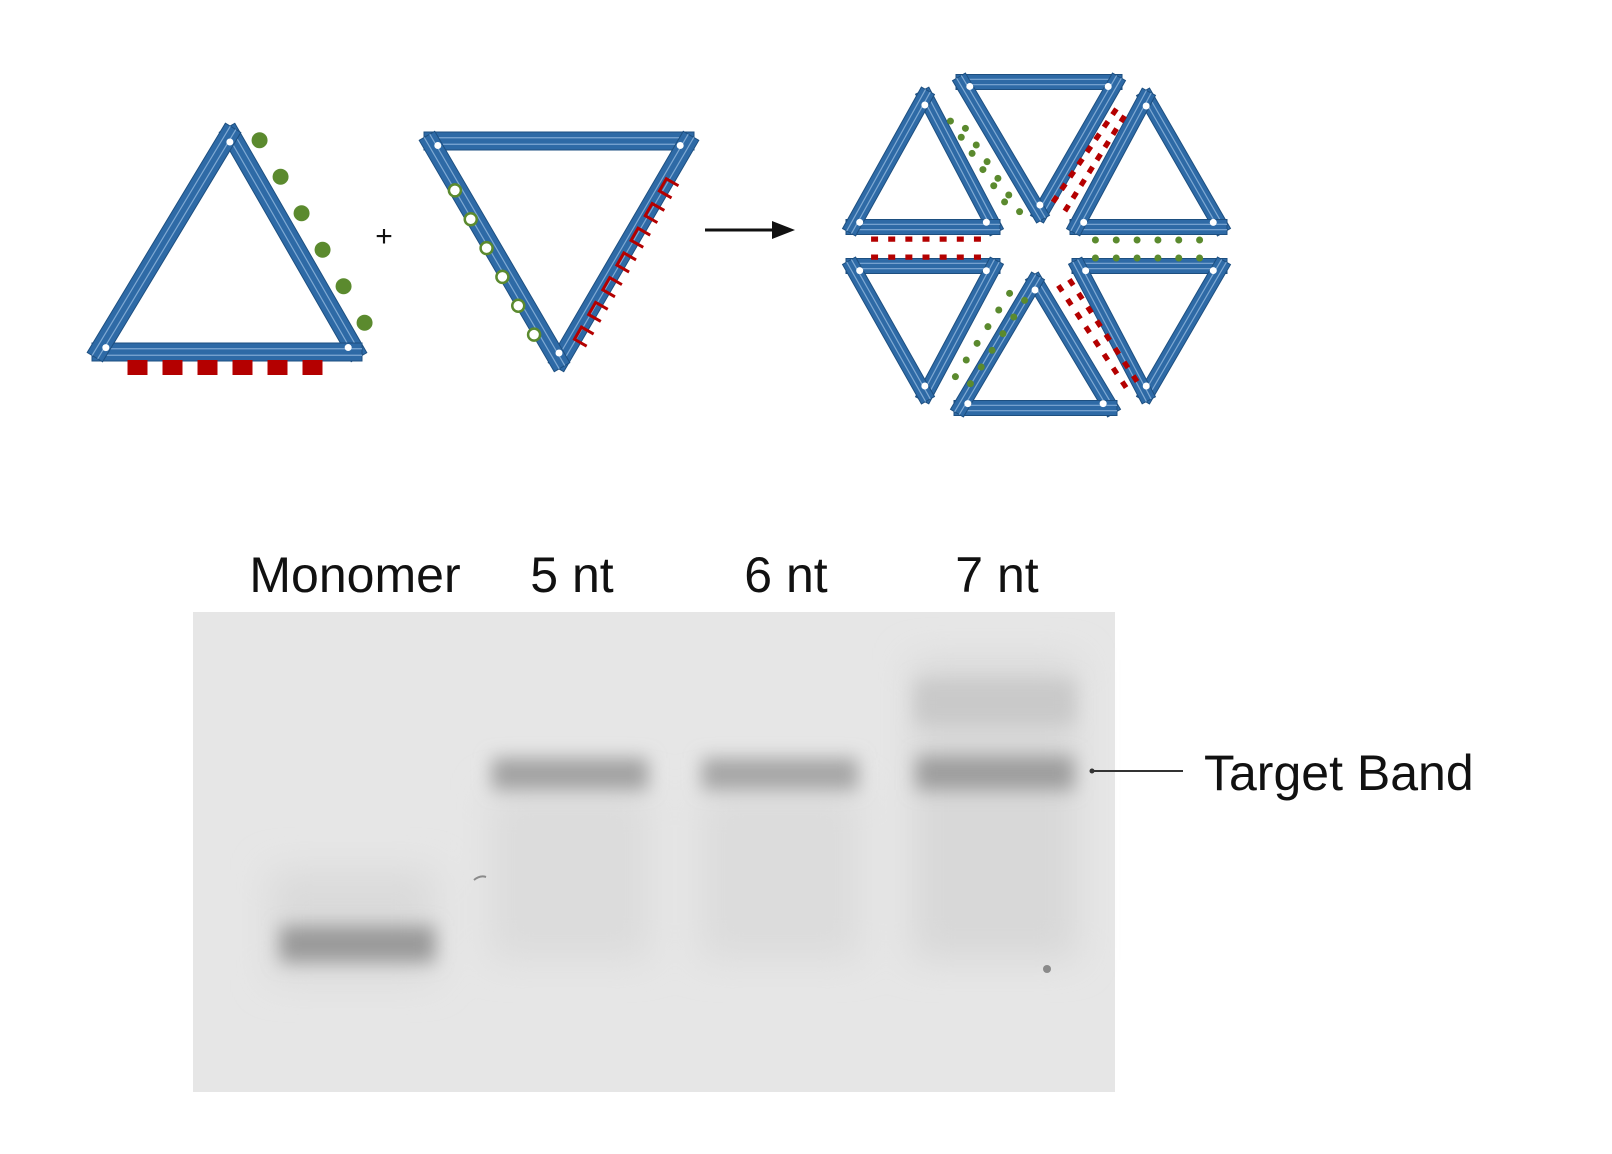 This screenshot has width=1612, height=1154. What do you see at coordinates (570, 774) in the screenshot?
I see `gel-band-target-5nt` at bounding box center [570, 774].